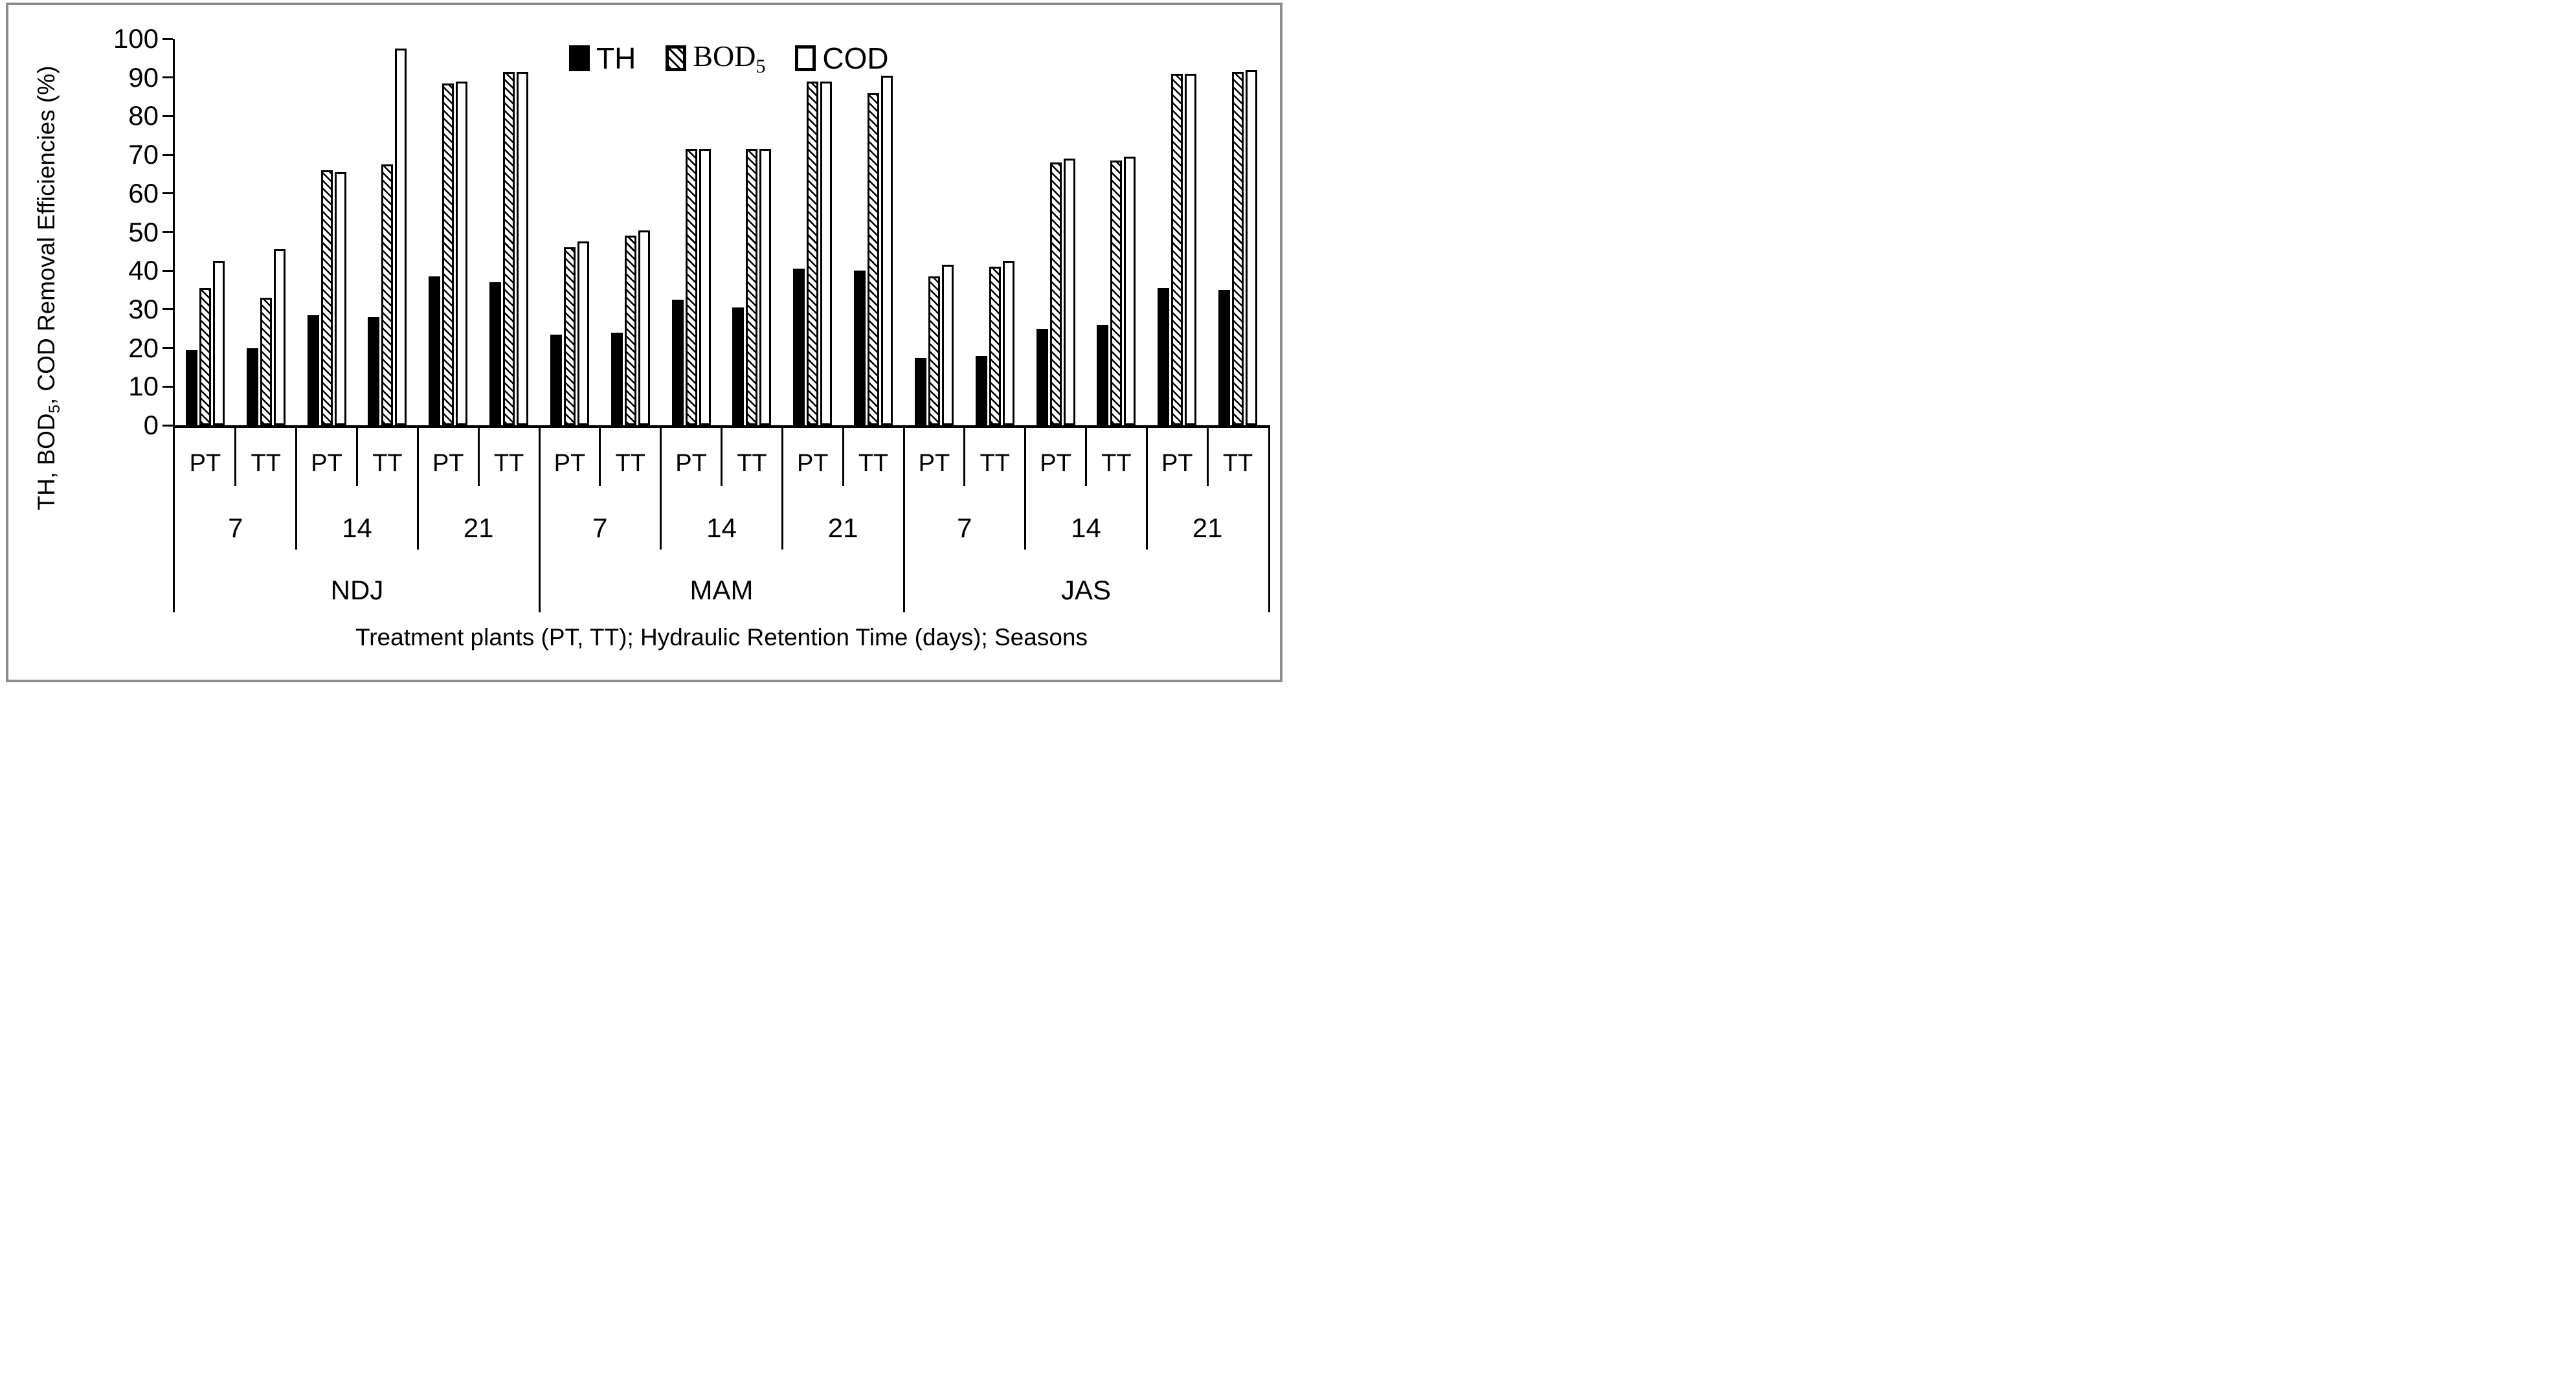  What do you see at coordinates (435, 351) in the screenshot?
I see `bar-th-ndj-21-pt` at bounding box center [435, 351].